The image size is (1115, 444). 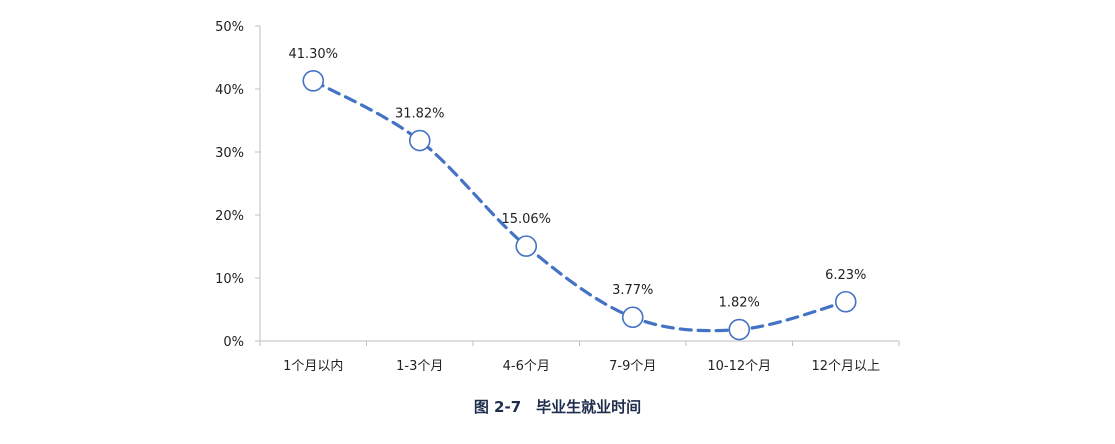 I want to click on y-tick-label: 40%, so click(x=229, y=90).